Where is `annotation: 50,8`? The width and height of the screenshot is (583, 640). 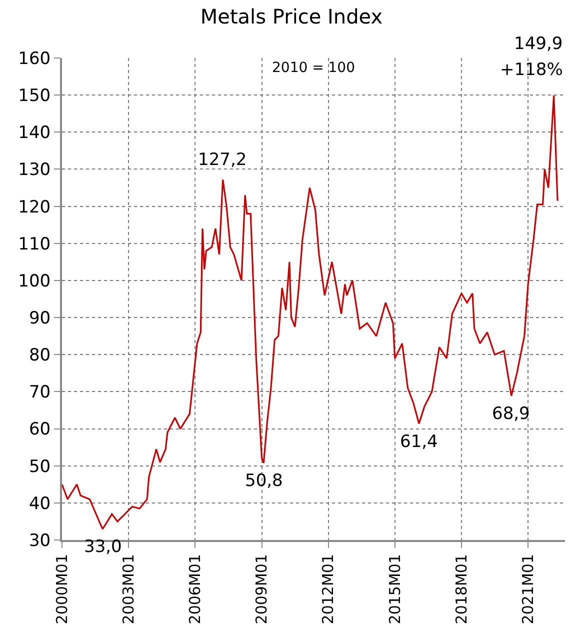 annotation: 50,8 is located at coordinates (264, 481).